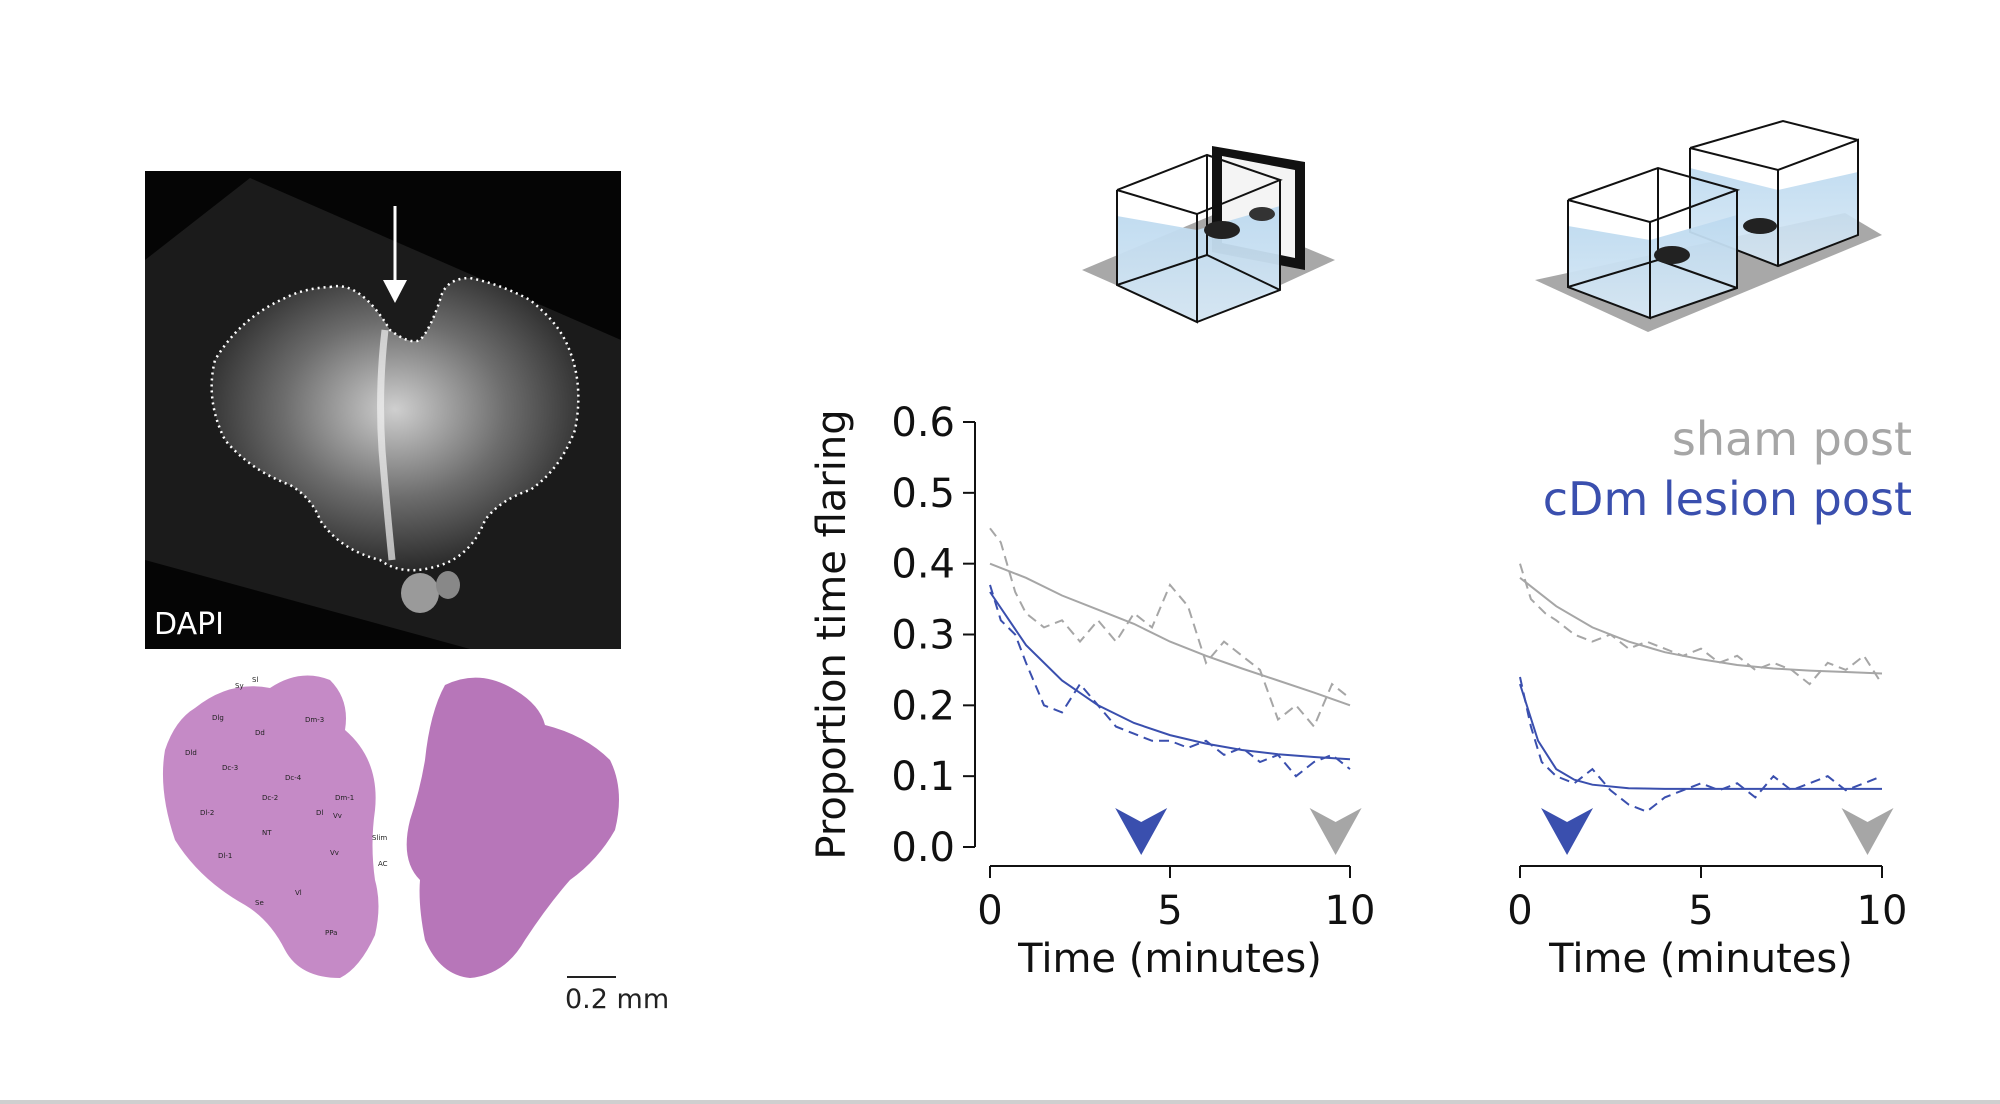 This screenshot has height=1104, width=2000. Describe the element at coordinates (617, 999) in the screenshot. I see `scale-bar-label: 0.2 mm` at that location.